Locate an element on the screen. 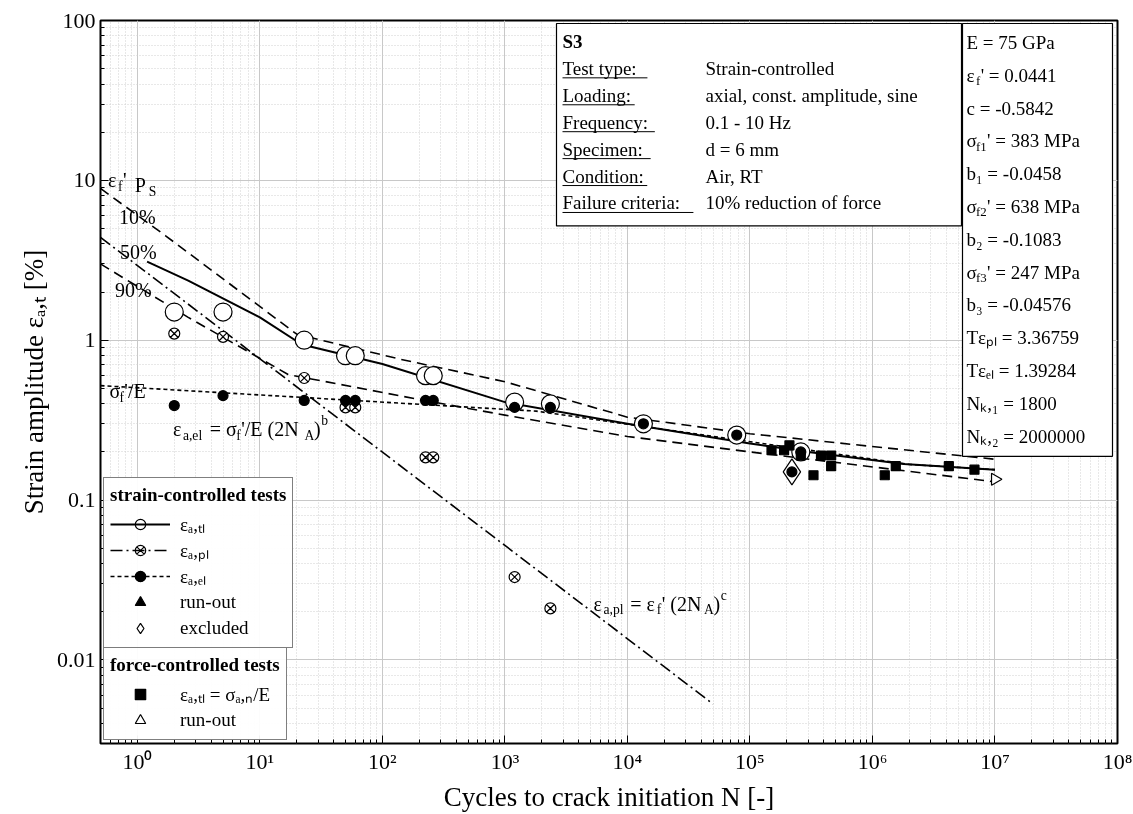  annotation: Loading: is located at coordinates (597, 95).